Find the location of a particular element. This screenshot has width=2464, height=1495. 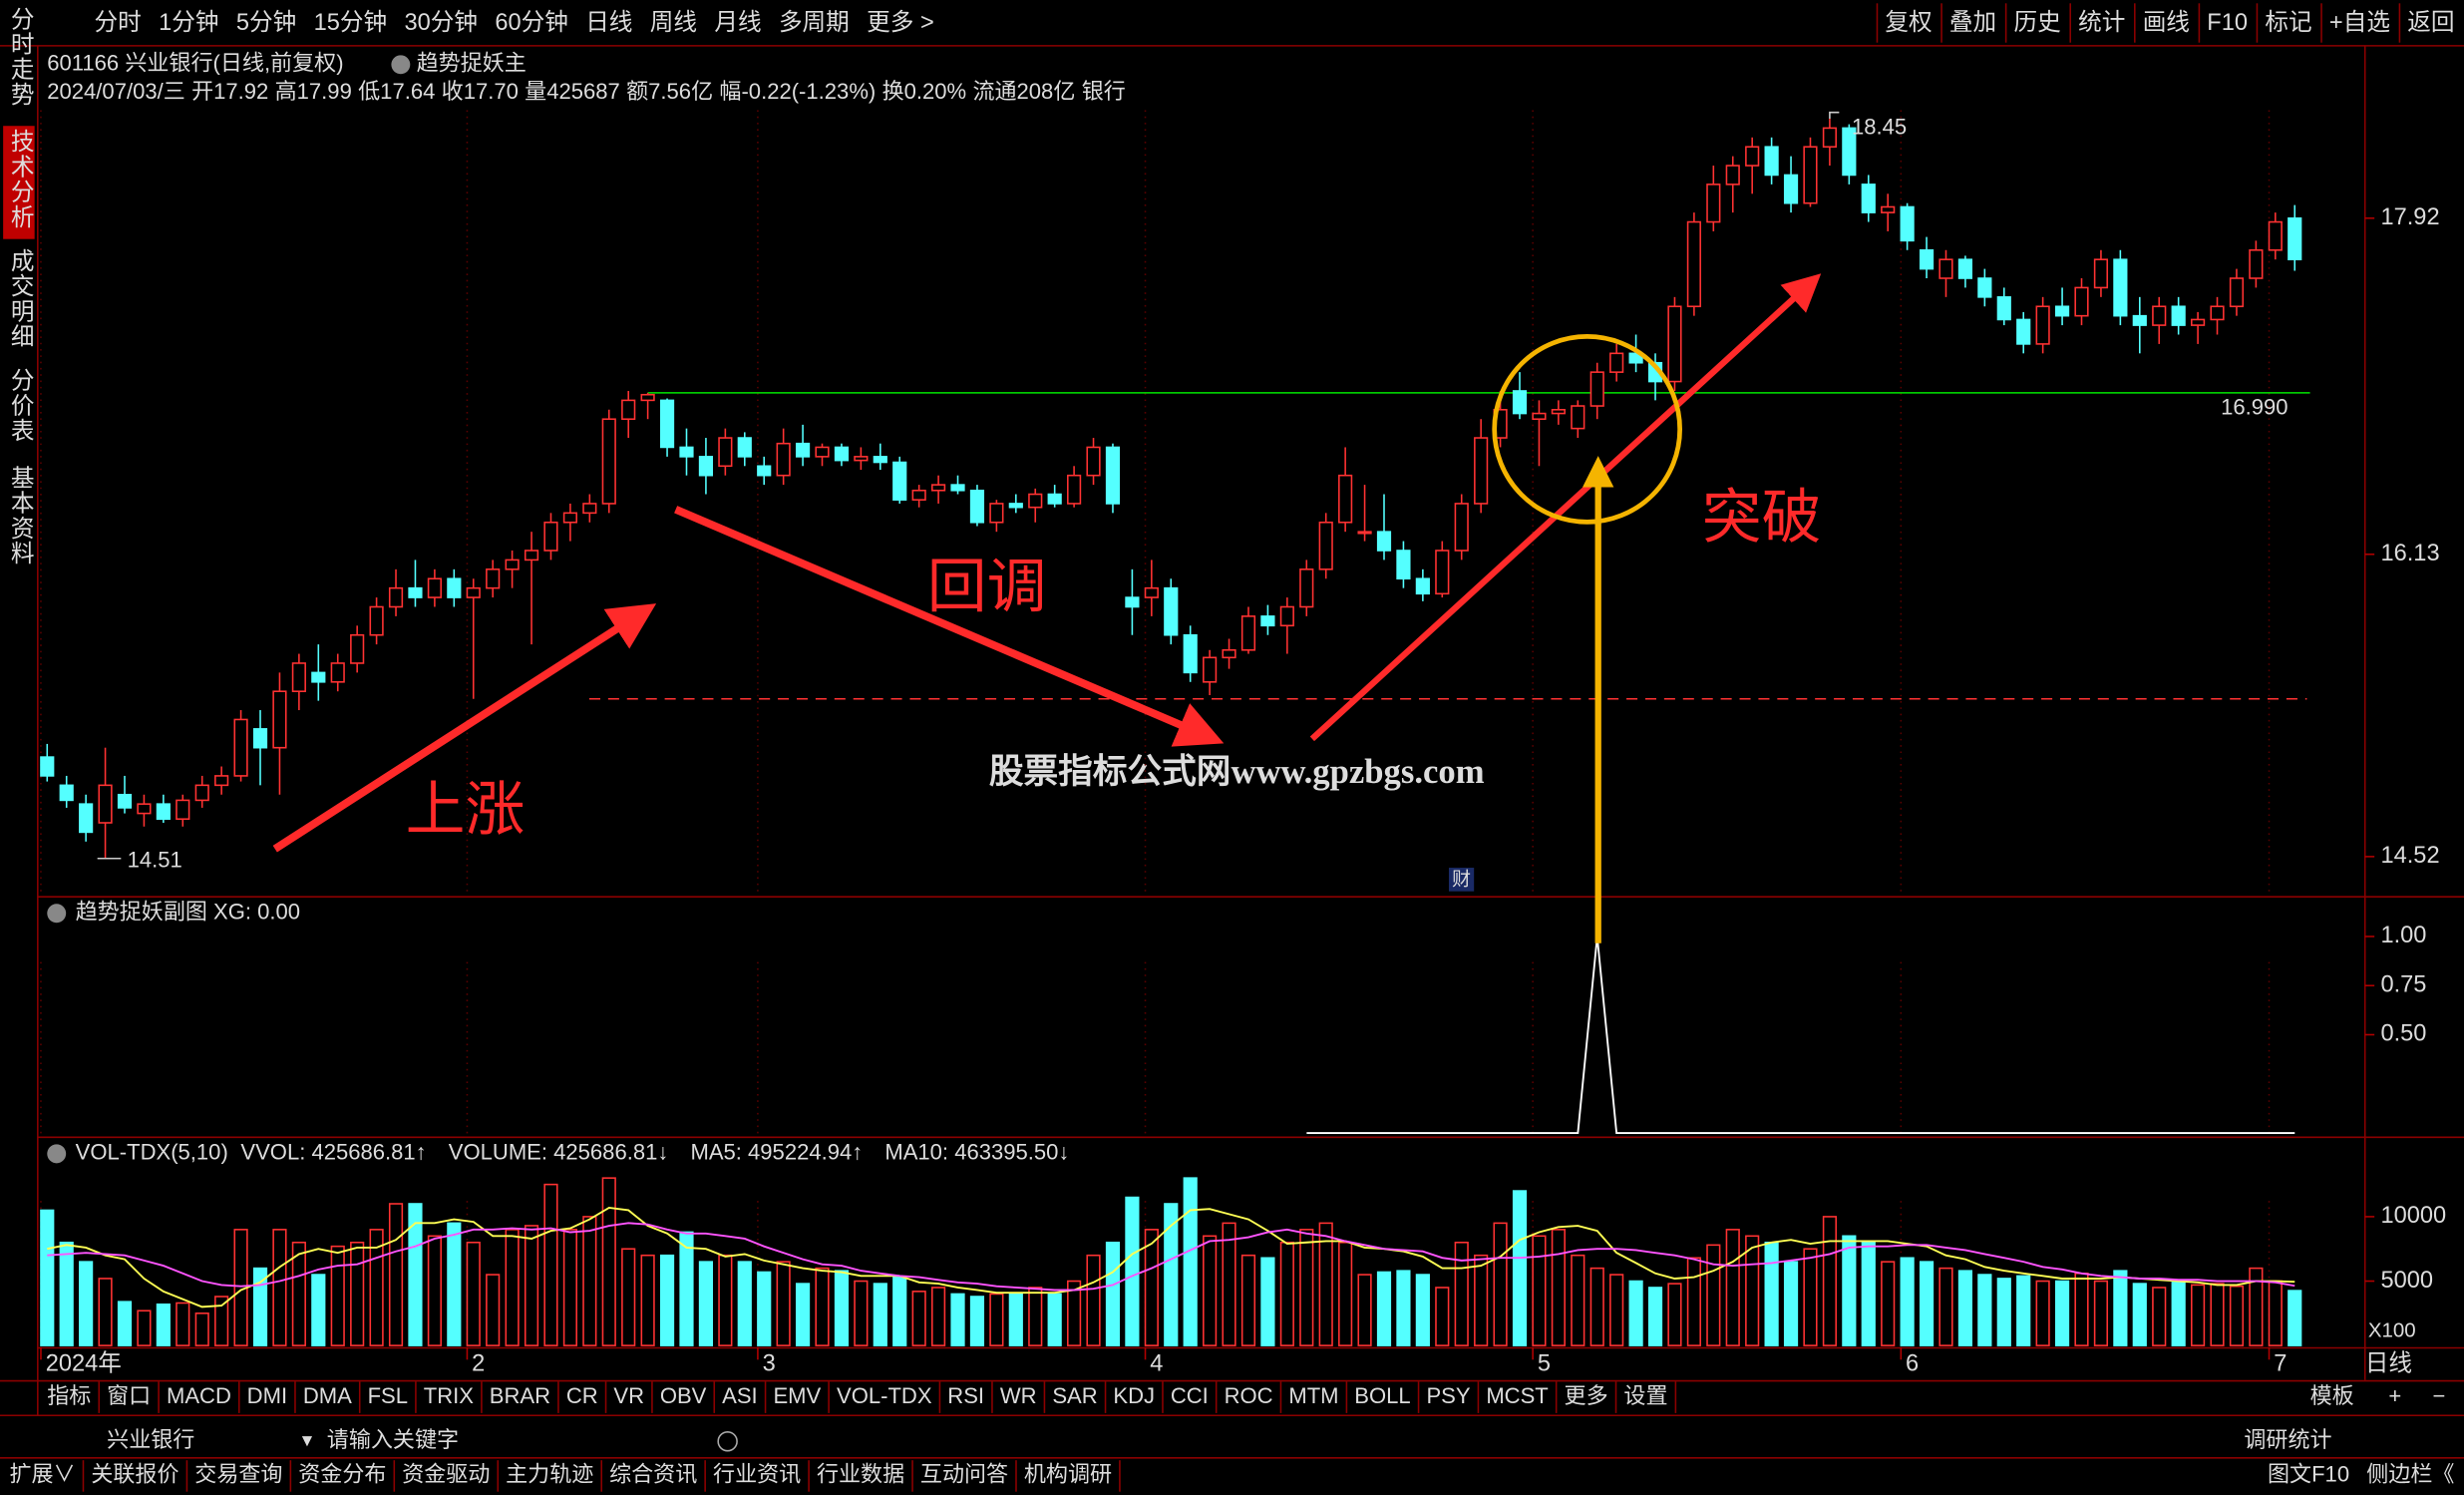

indicator-tab: RSI is located at coordinates (966, 1396).